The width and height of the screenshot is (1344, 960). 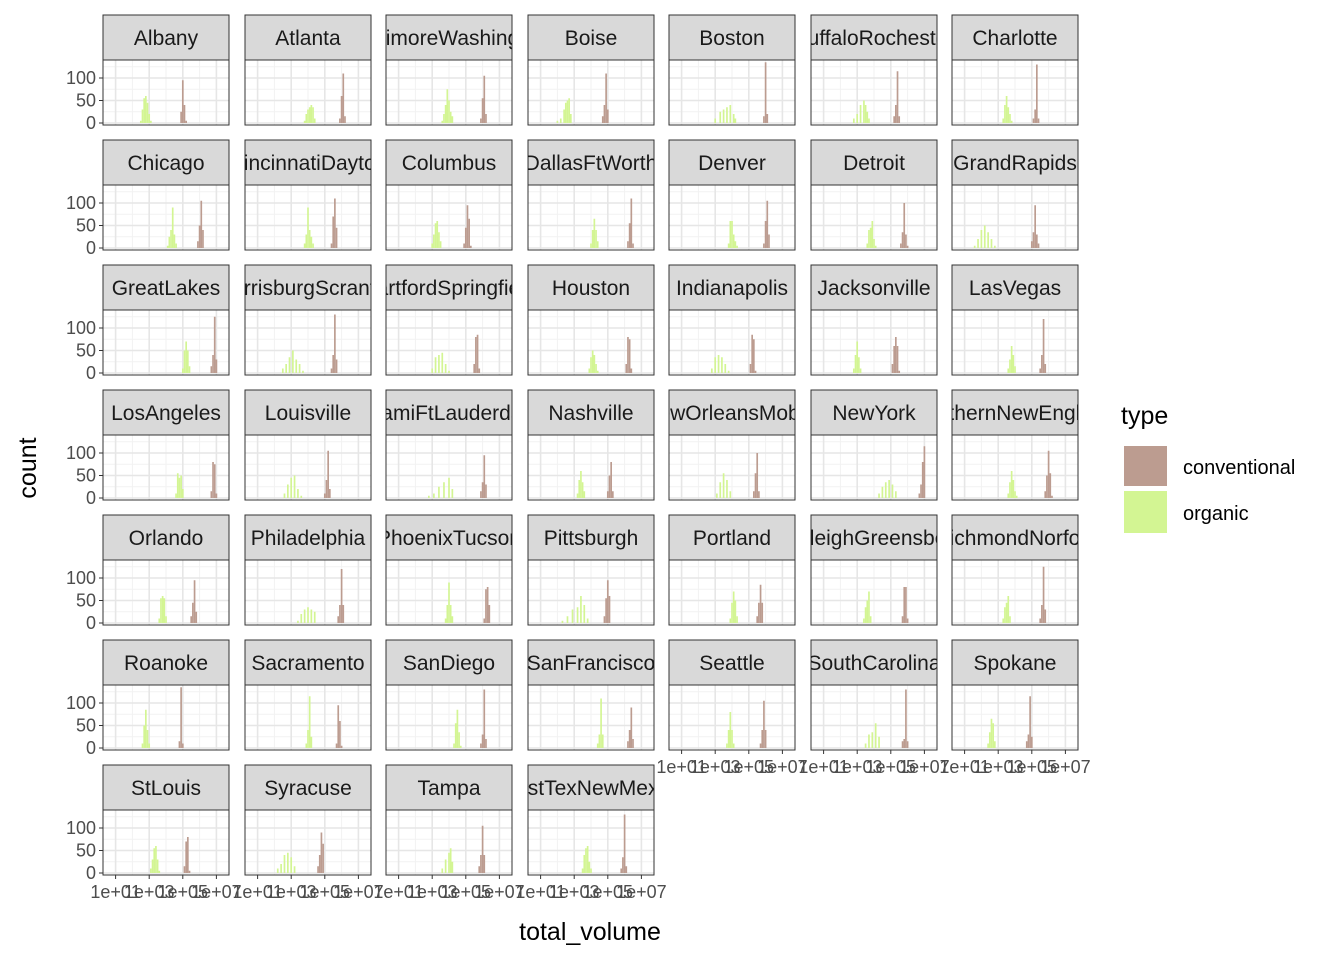 What do you see at coordinates (291, 892) in the screenshot?
I see `x-tick-label: 1e+03` at bounding box center [291, 892].